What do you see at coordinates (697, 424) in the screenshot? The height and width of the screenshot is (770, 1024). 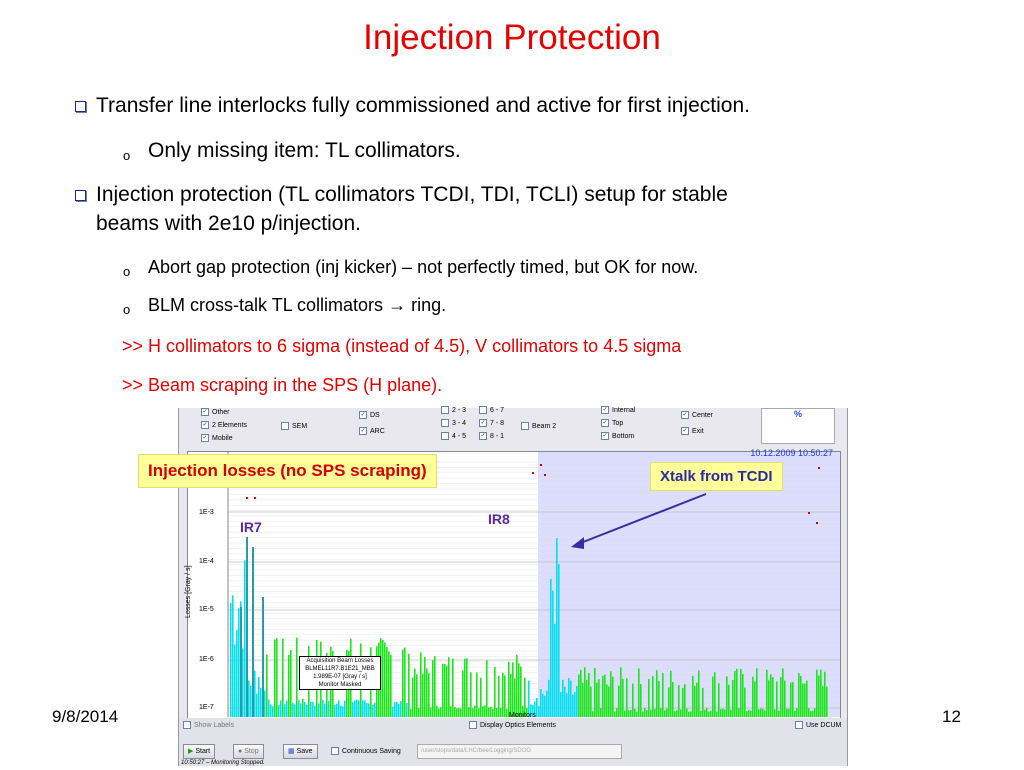 I see `options-col-8: ✓ Center ✓ Exit` at bounding box center [697, 424].